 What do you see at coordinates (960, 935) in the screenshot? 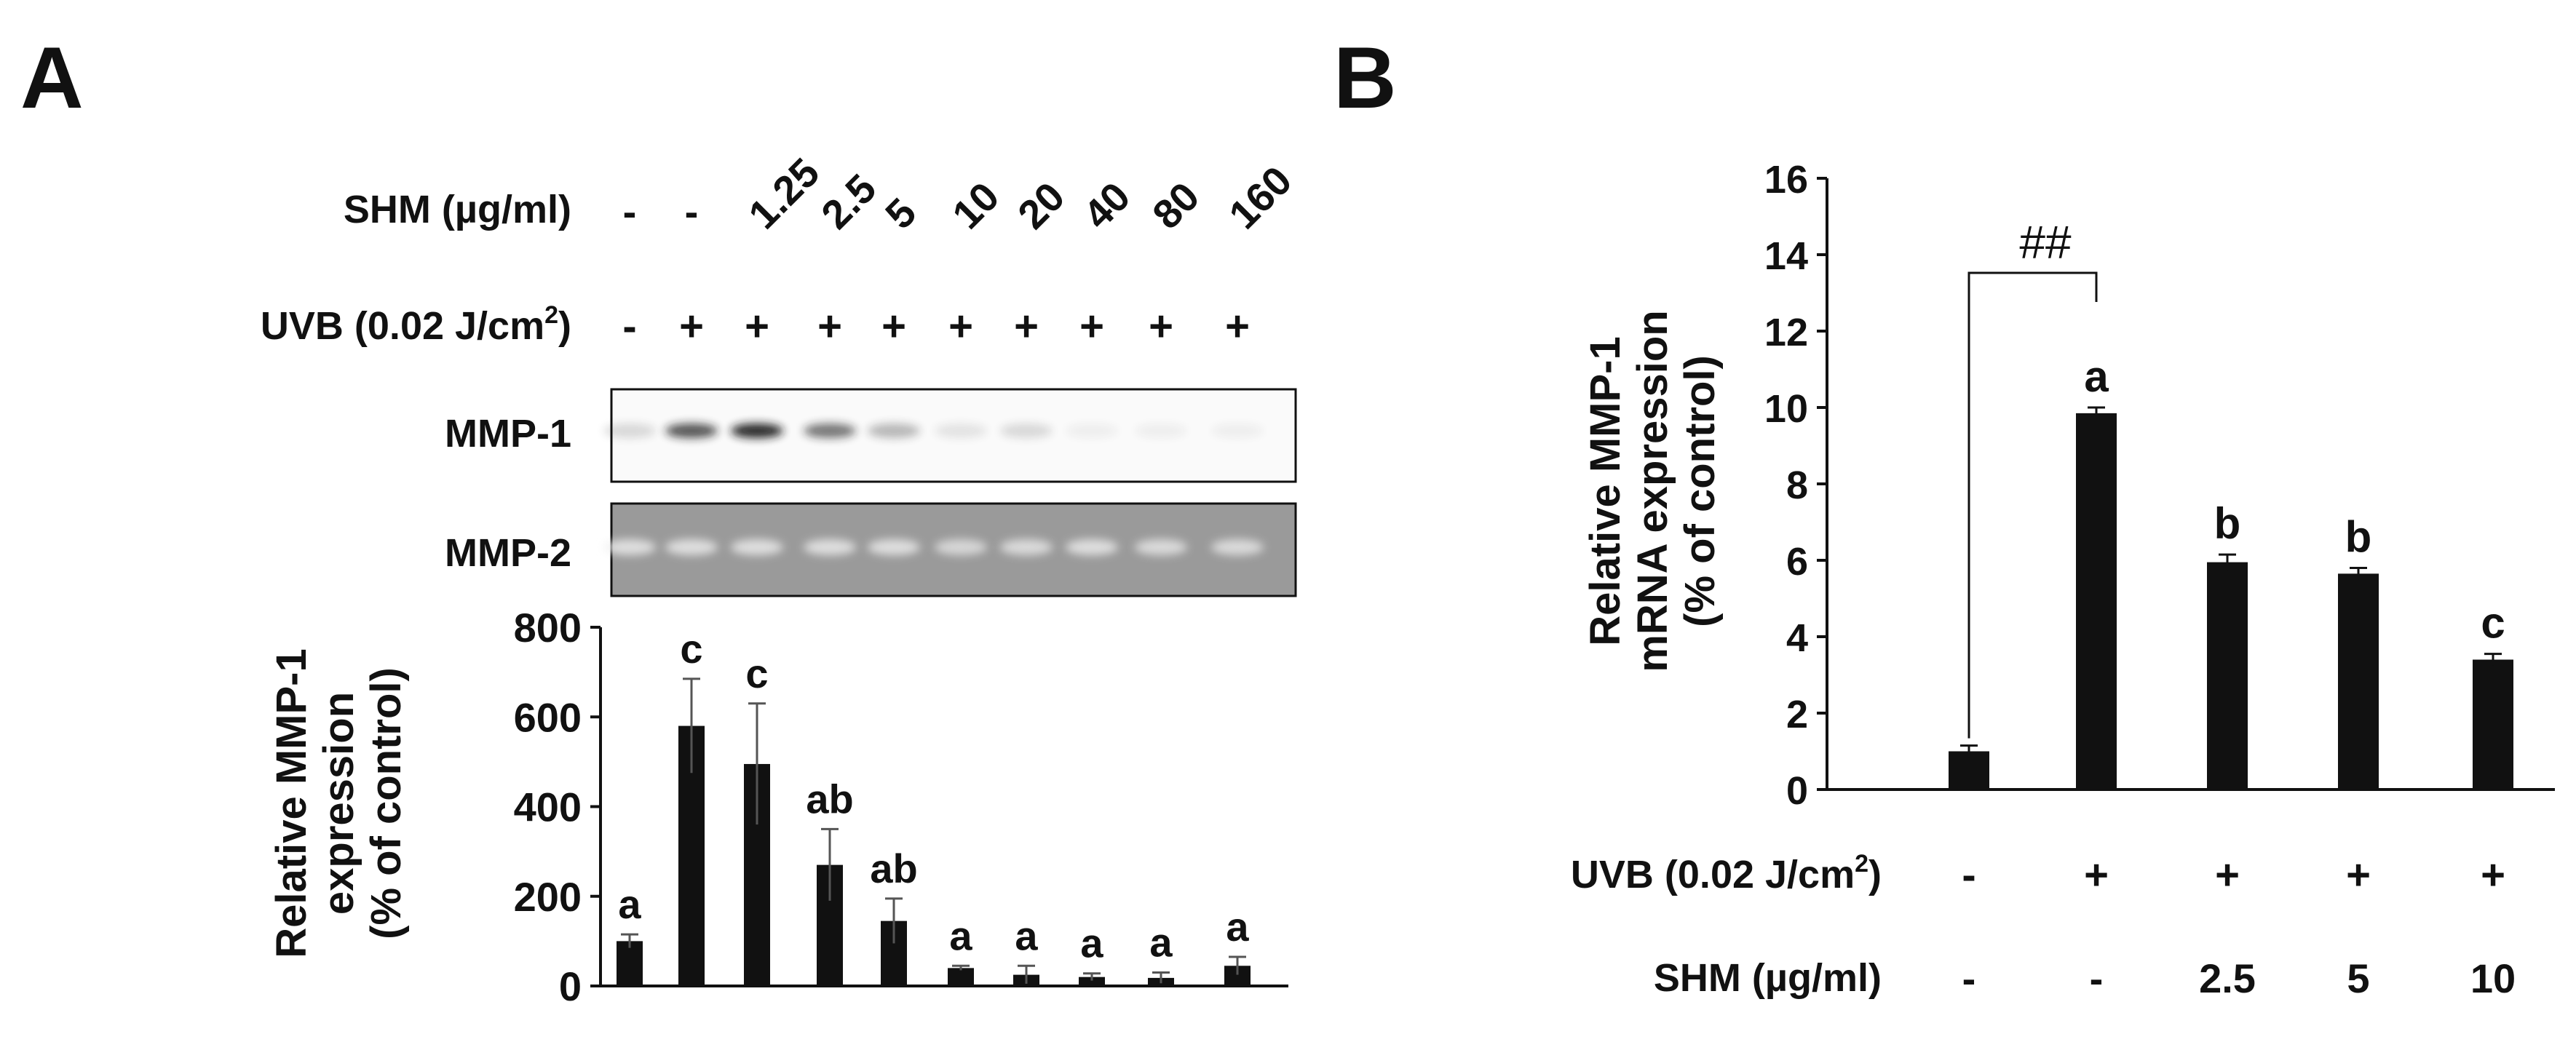
I see `chart-a-letter-5: a` at bounding box center [960, 935].